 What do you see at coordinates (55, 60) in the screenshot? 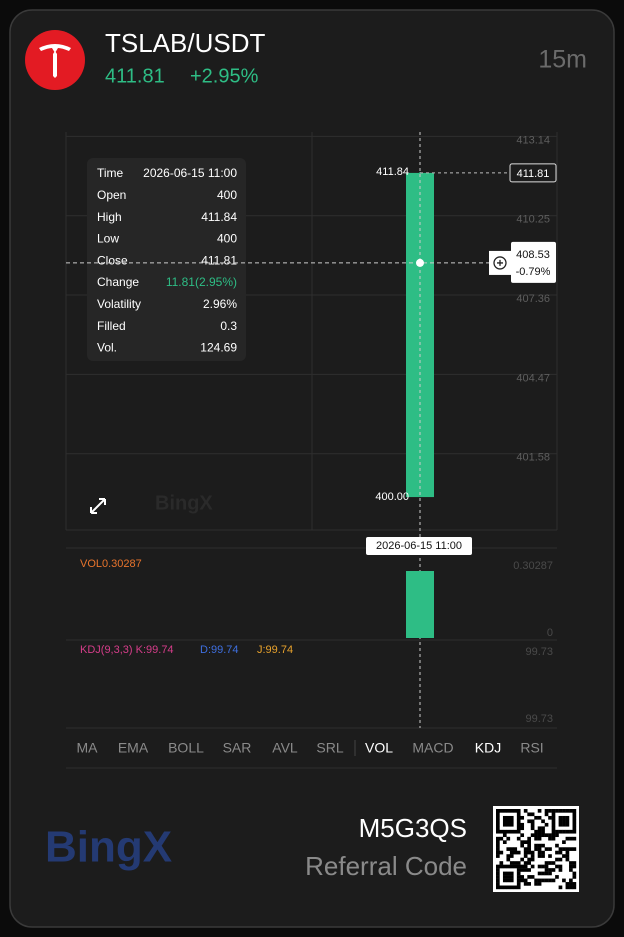
I see `tesla-logo` at bounding box center [55, 60].